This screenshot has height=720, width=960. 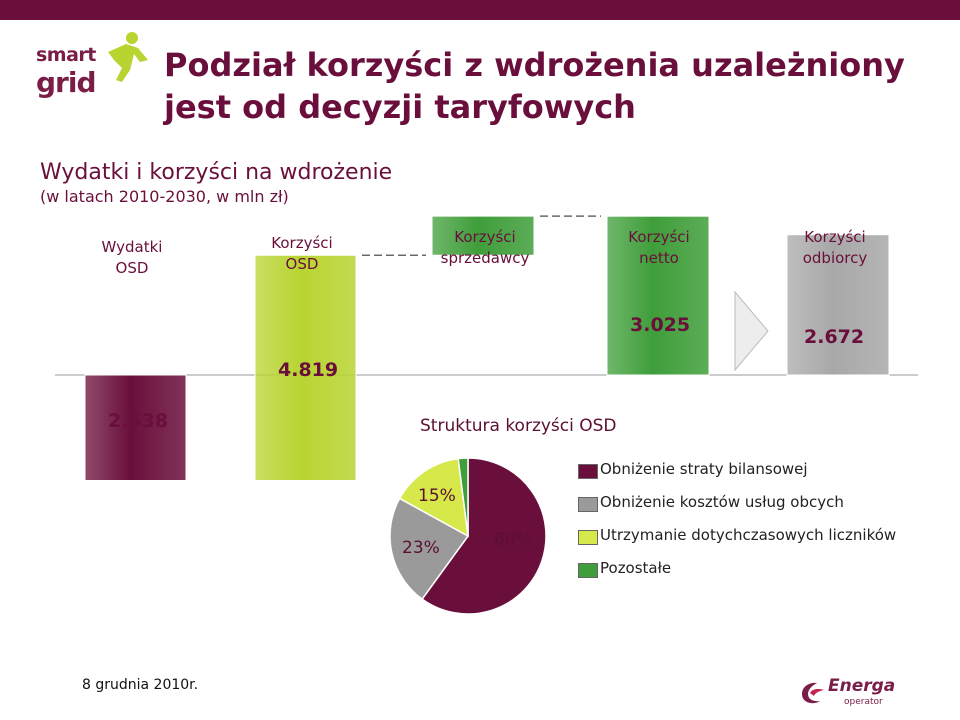 What do you see at coordinates (659, 247) in the screenshot?
I see `wf-category-label-3: Korzyści netto` at bounding box center [659, 247].